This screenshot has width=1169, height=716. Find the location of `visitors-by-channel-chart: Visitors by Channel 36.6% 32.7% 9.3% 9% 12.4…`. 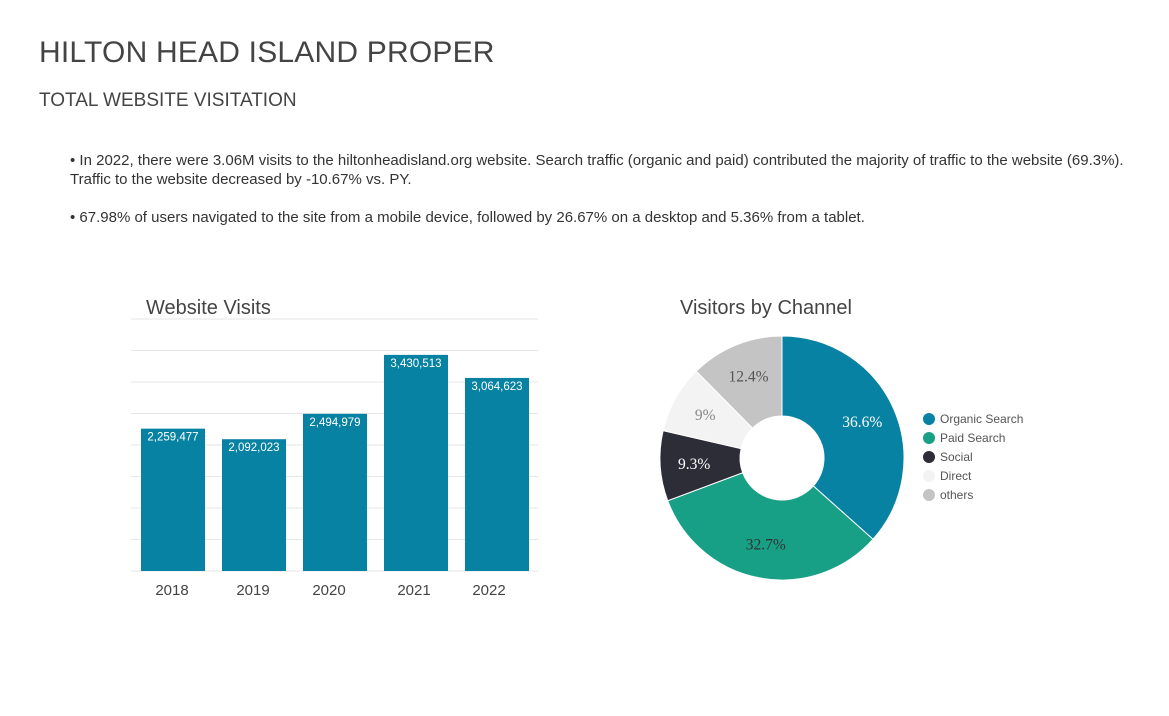

visitors-by-channel-chart: Visitors by Channel 36.6% 32.7% 9.3% 9% 12.4… is located at coordinates (841, 439).